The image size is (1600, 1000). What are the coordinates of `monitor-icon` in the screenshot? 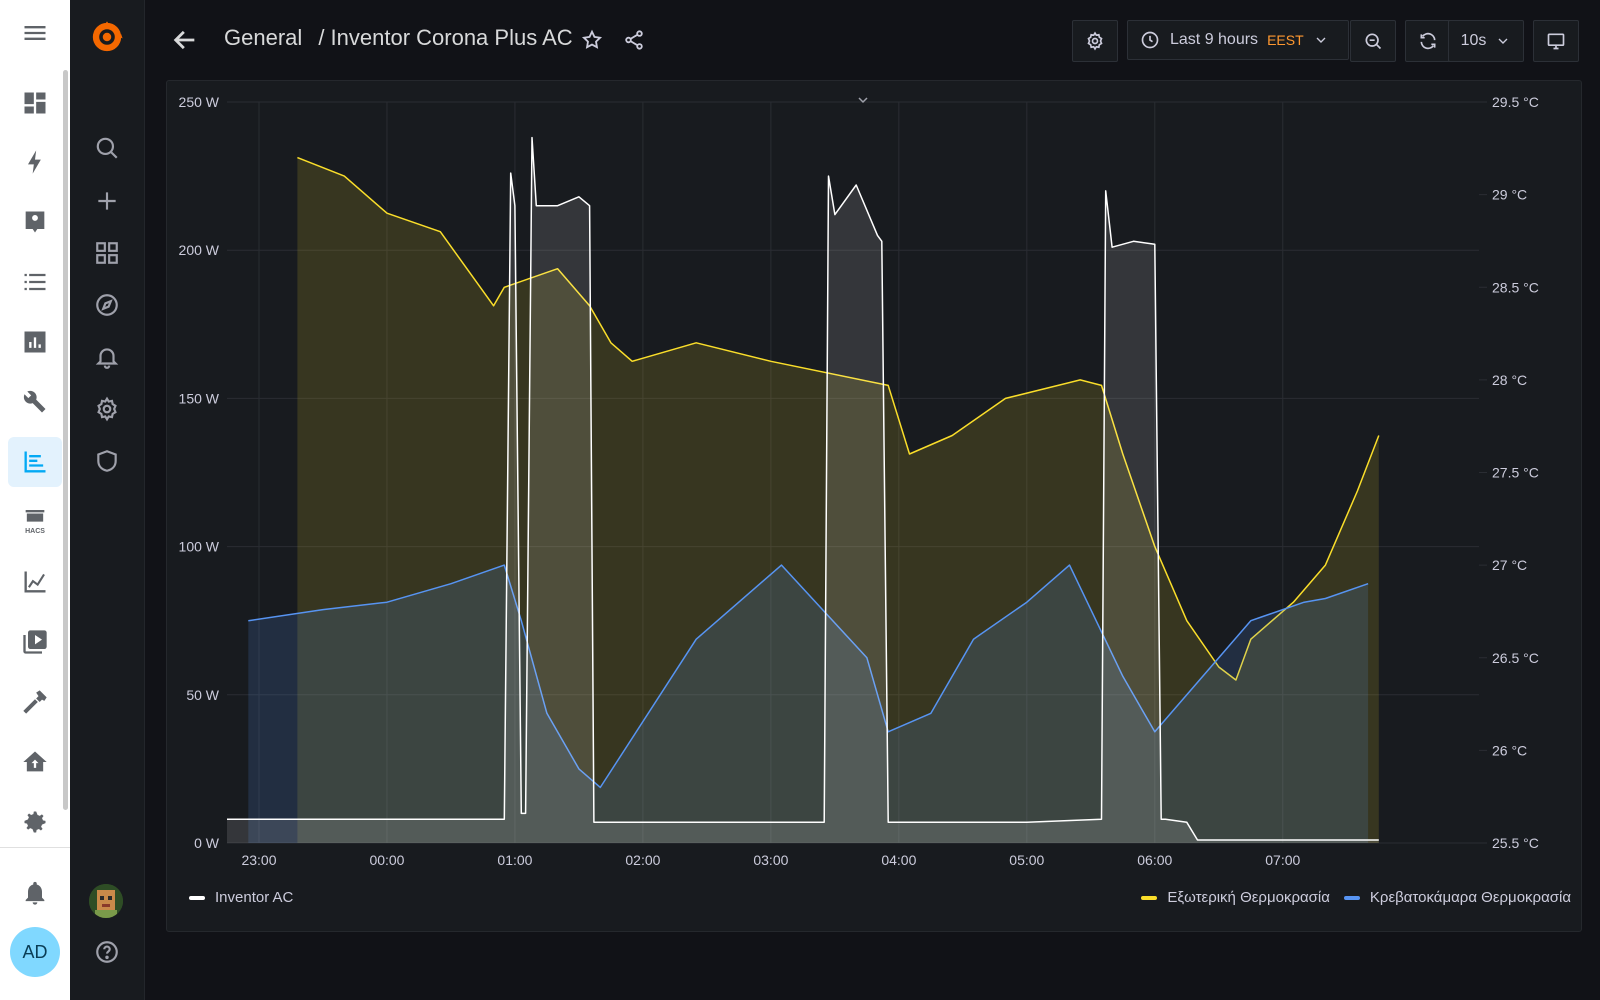 It's located at (1556, 41).